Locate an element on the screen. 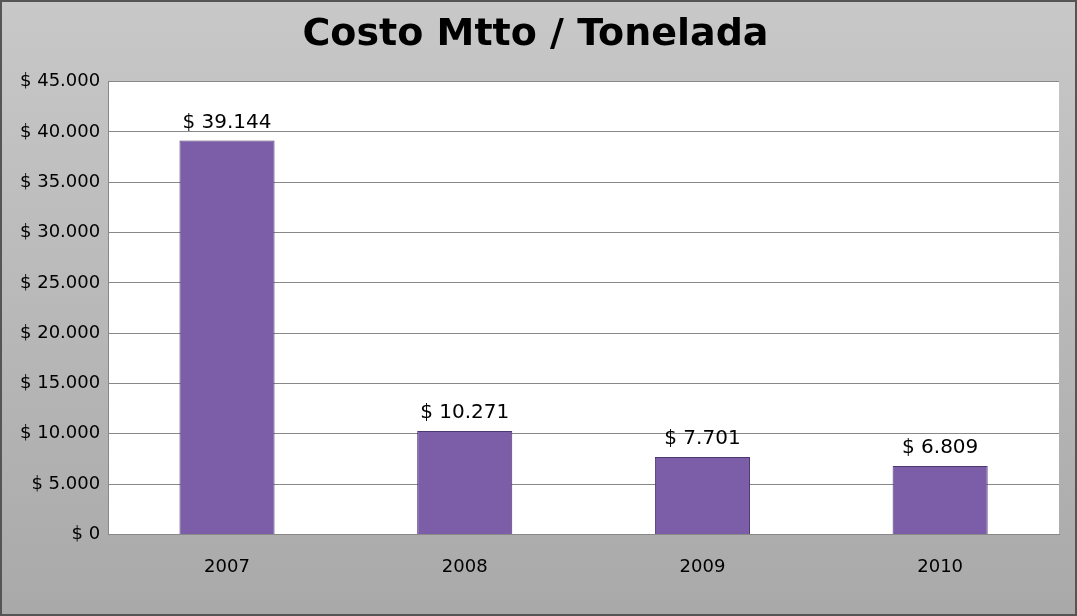 The height and width of the screenshot is (616, 1077). x-tick-label: 2007 is located at coordinates (227, 565).